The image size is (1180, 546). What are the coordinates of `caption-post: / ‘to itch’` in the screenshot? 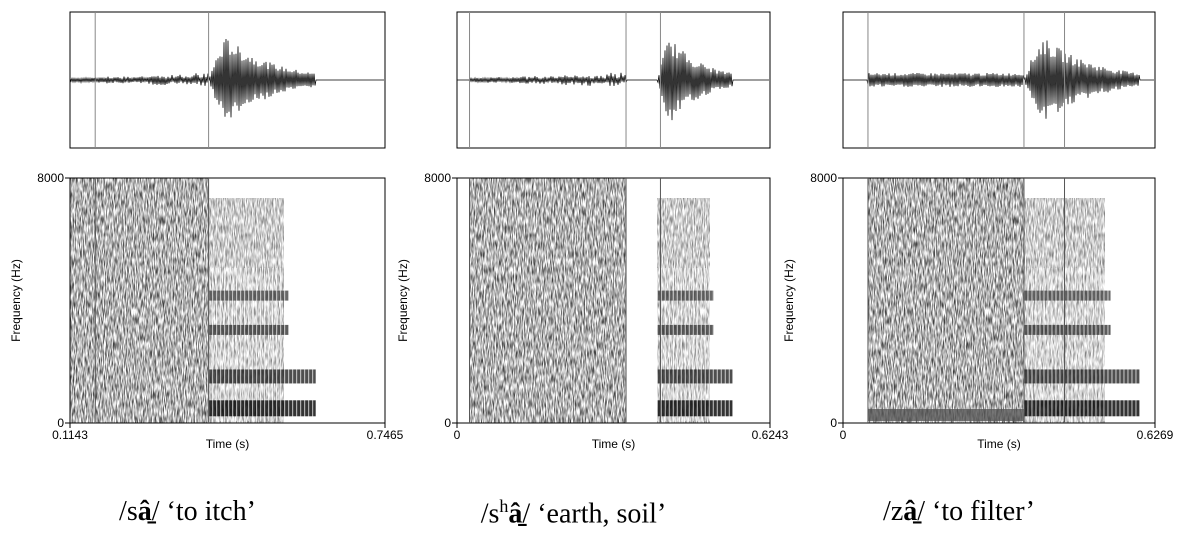 It's located at (203, 511).